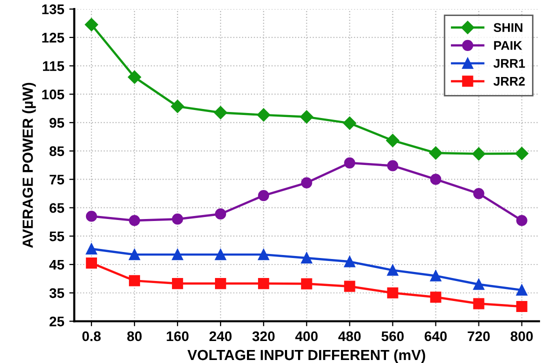  What do you see at coordinates (435, 336) in the screenshot?
I see `x-tick-label: 640` at bounding box center [435, 336].